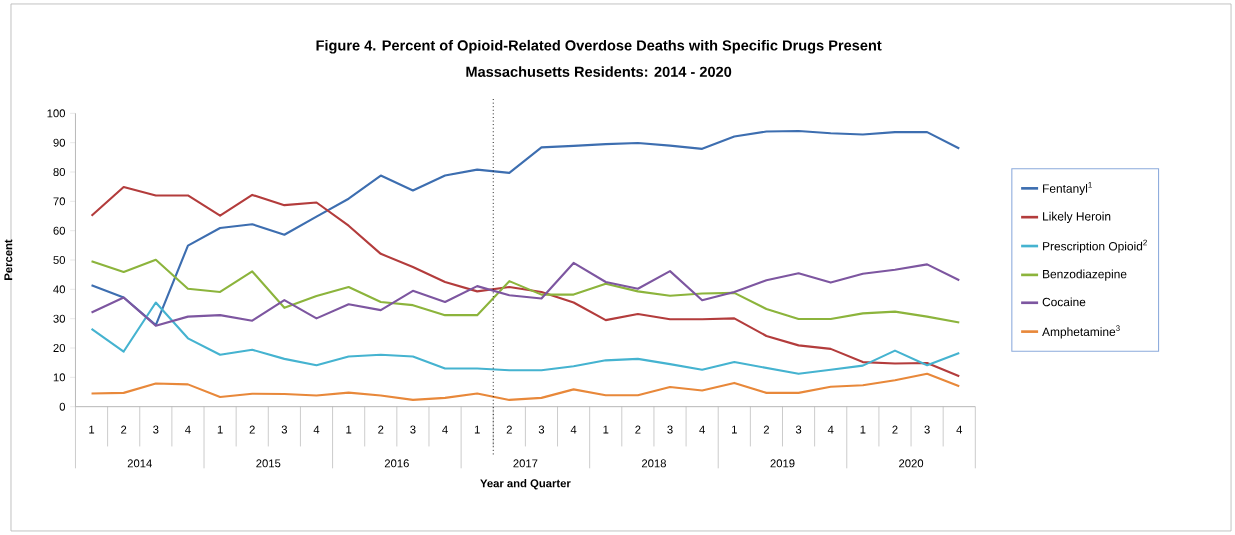 The height and width of the screenshot is (535, 1235). I want to click on y-tick-label: 30, so click(59, 318).